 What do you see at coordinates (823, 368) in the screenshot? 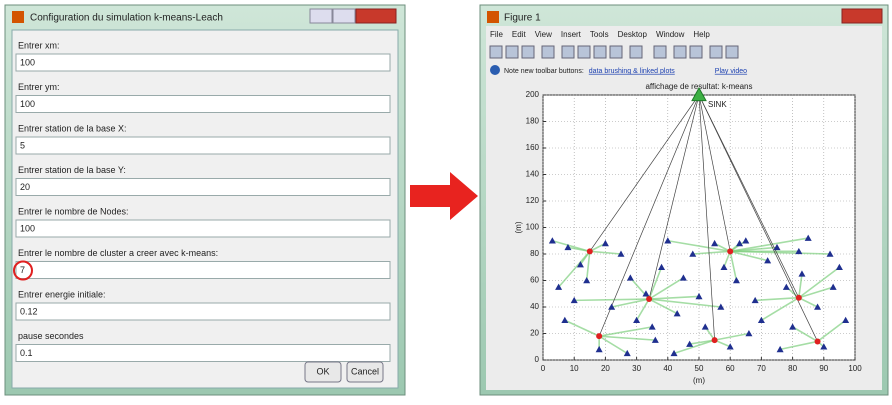
I see `x-tick-label: 90` at bounding box center [823, 368].